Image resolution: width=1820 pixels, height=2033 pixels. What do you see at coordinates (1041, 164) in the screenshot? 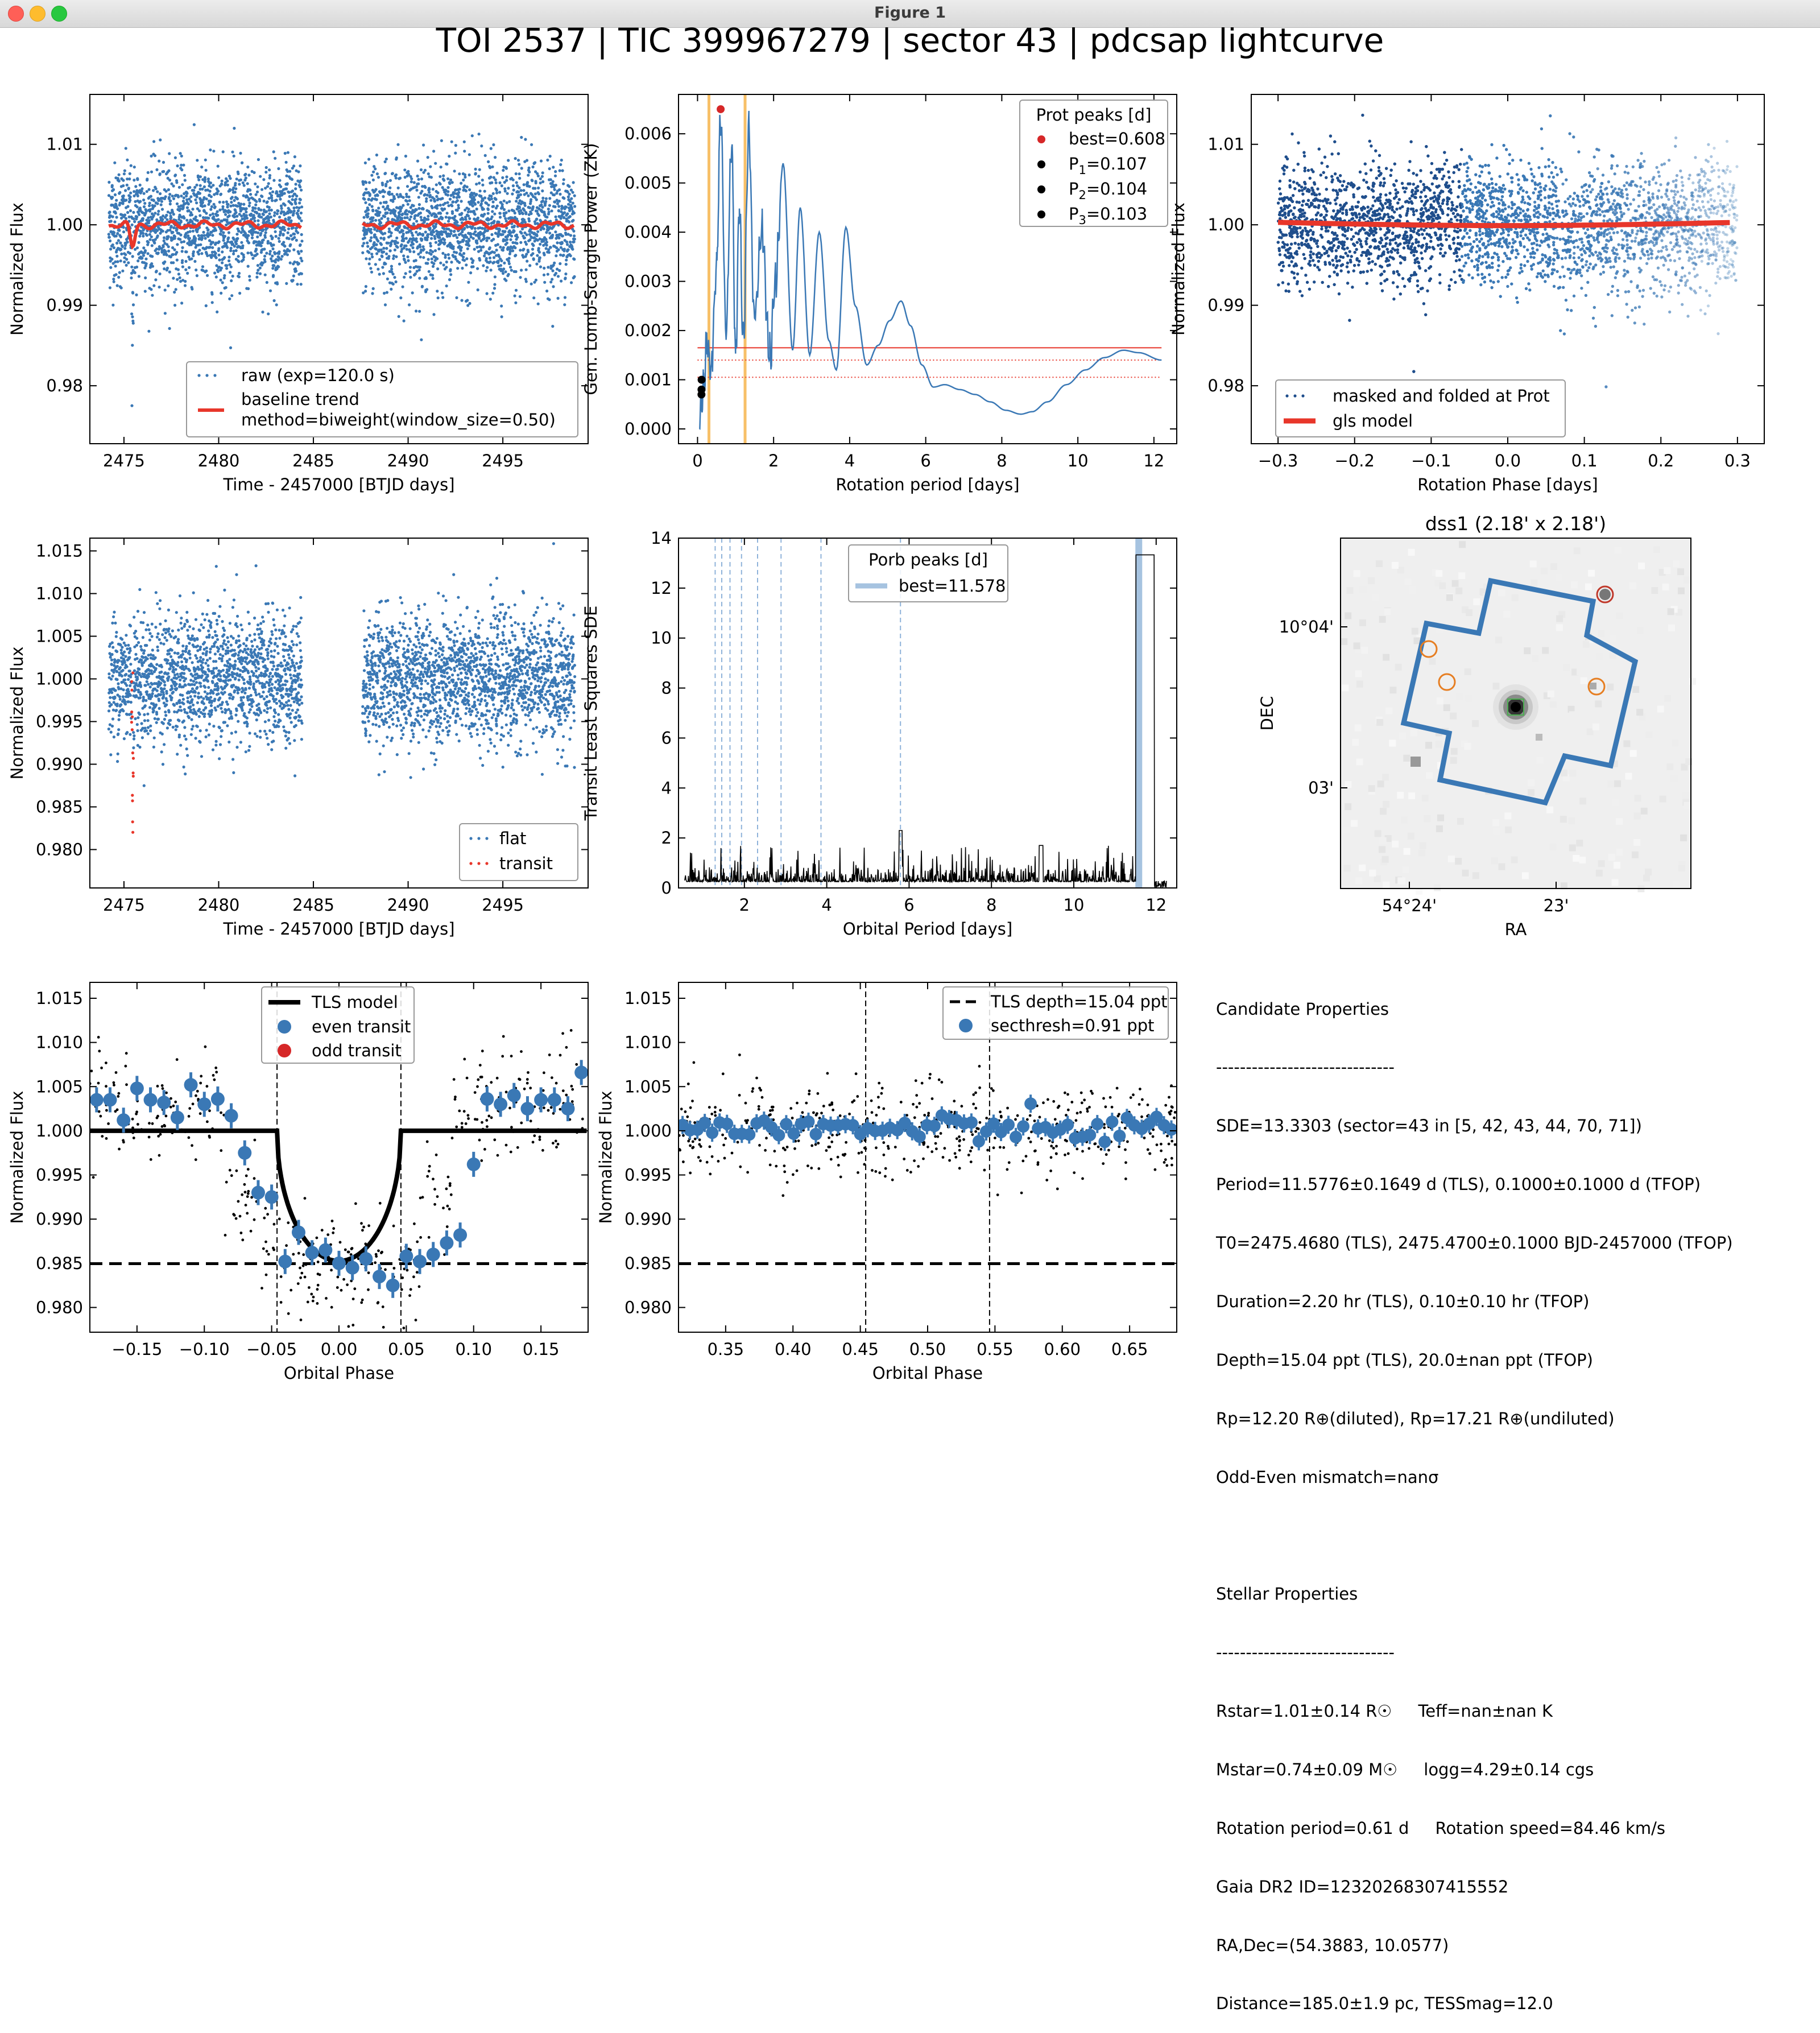
I see `legend-marker` at bounding box center [1041, 164].